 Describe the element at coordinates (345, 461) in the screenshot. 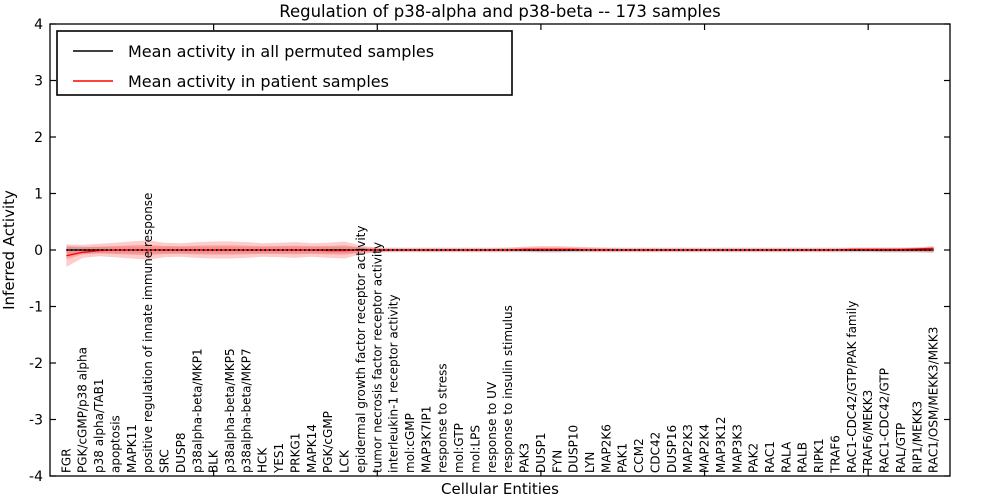

I see `x-category-label: LCK` at that location.